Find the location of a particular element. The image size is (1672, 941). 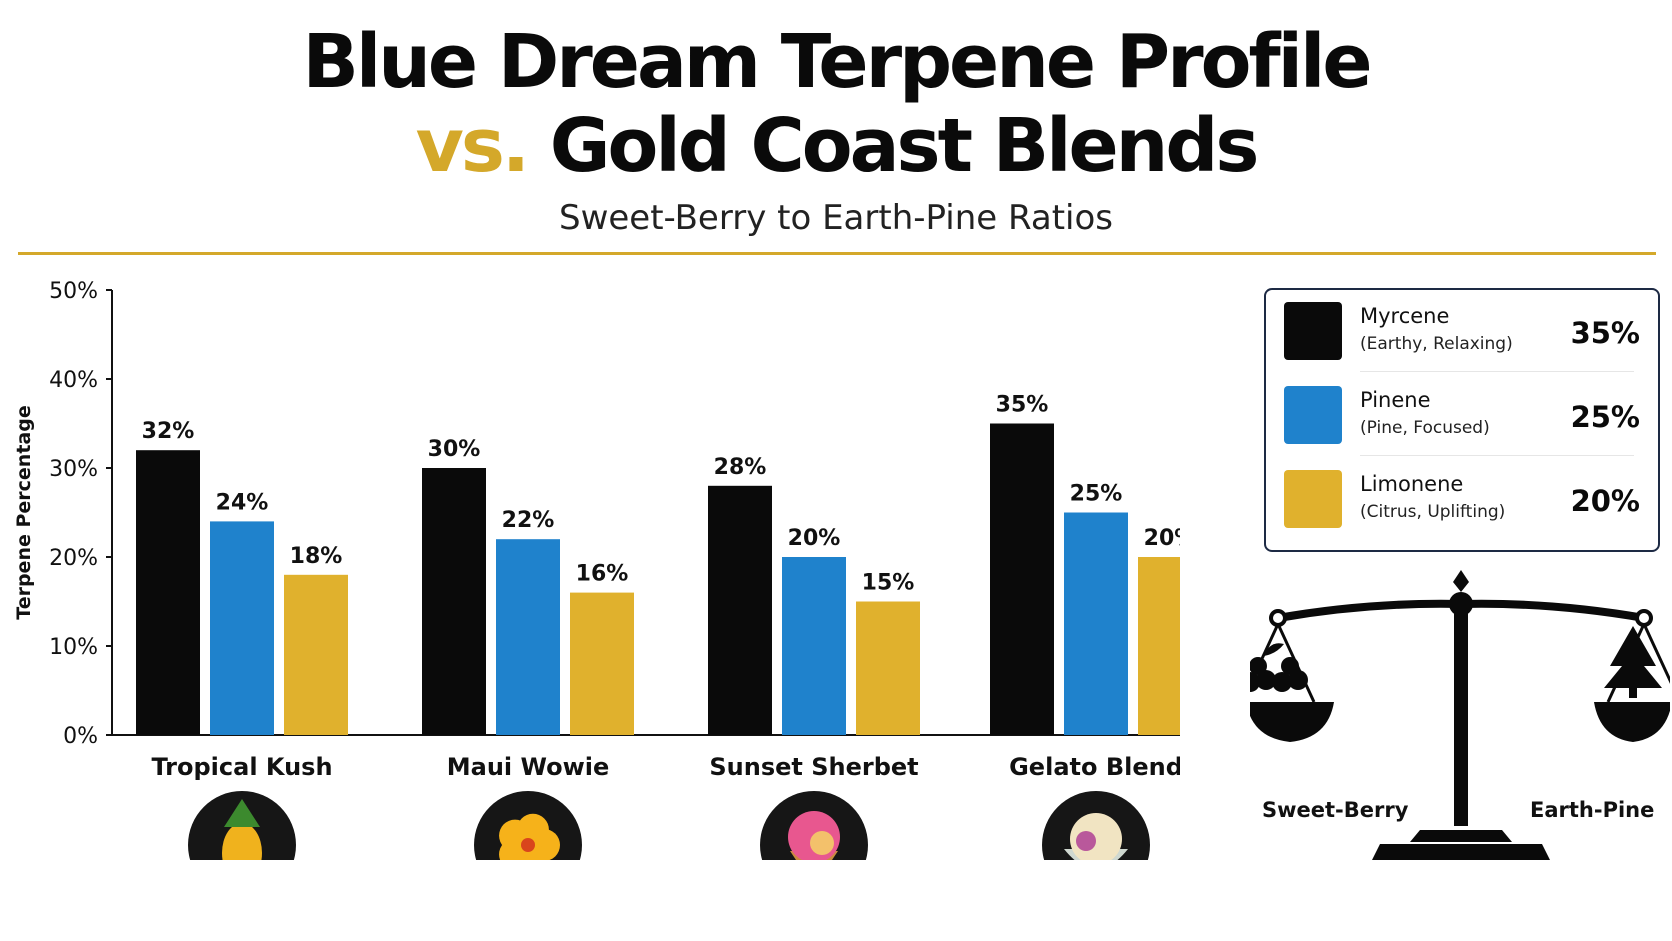

chart-subtitle: Sweet-Berry to Earth-Pine Ratios is located at coordinates (835, 218).